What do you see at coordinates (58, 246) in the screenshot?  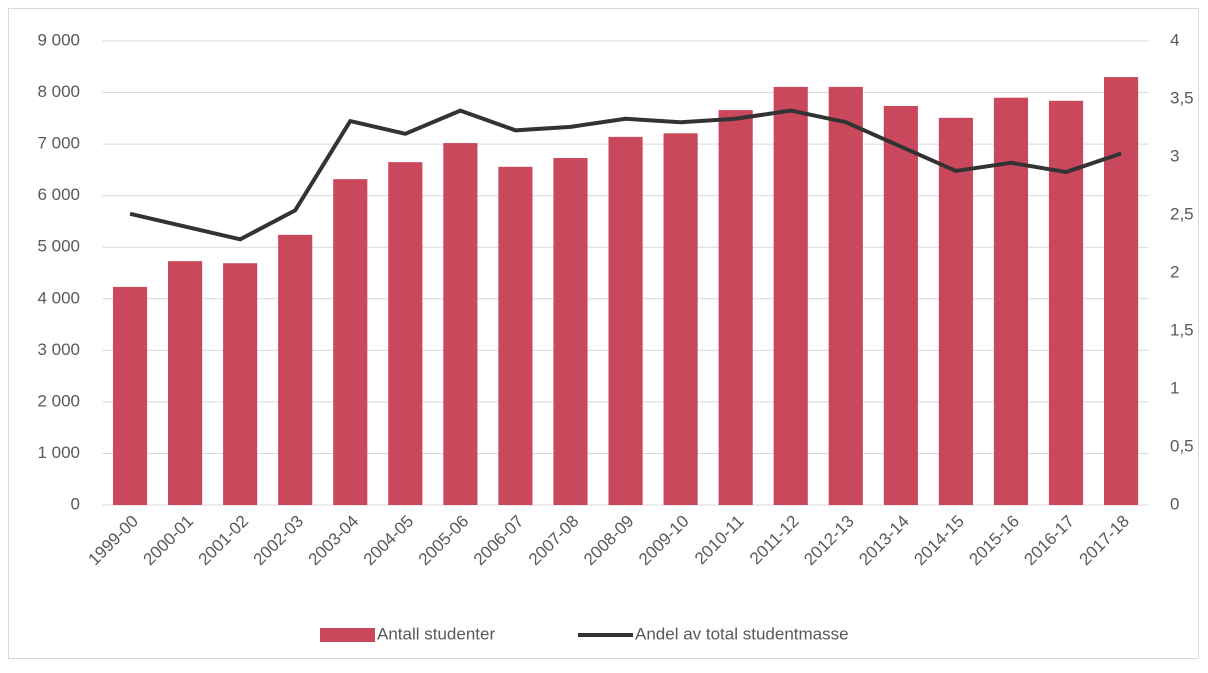 I see `y-tick-label: 5 000` at bounding box center [58, 246].